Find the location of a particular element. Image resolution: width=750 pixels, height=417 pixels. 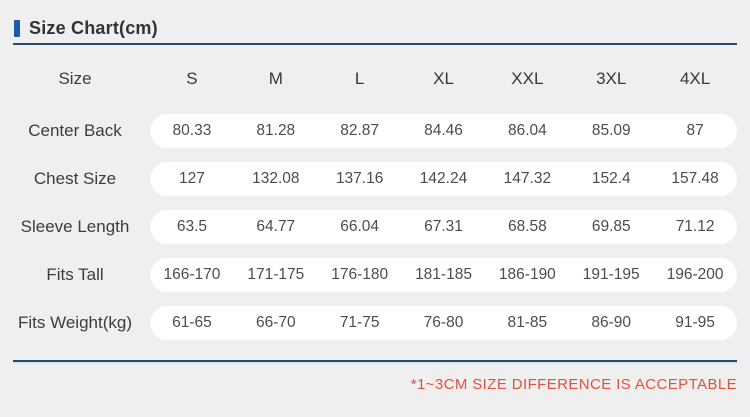

title-accent-marker is located at coordinates (17, 28).